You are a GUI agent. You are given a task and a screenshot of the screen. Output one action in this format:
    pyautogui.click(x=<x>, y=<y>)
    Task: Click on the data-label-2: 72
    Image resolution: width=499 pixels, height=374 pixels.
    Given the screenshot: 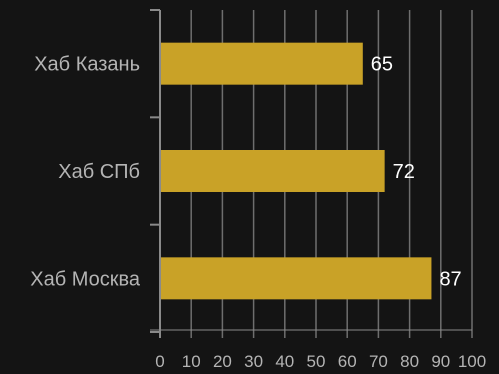 What is the action you would take?
    pyautogui.click(x=404, y=172)
    